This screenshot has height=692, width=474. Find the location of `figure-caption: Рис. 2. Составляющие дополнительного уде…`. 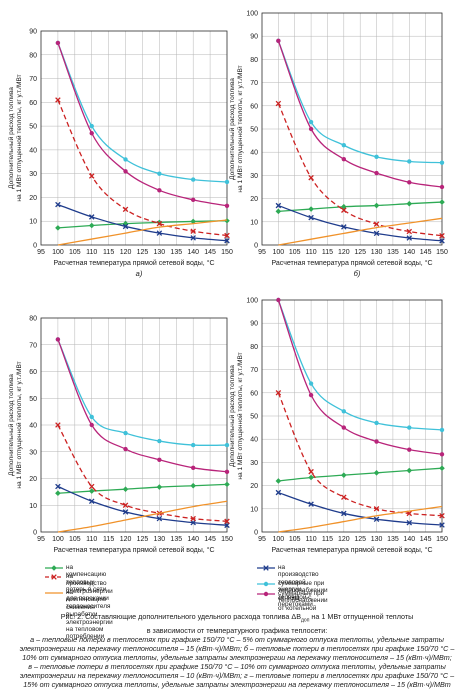

figure-caption: Рис. 2. Составляющие дополнительного уде… is located at coordinates (237, 650).